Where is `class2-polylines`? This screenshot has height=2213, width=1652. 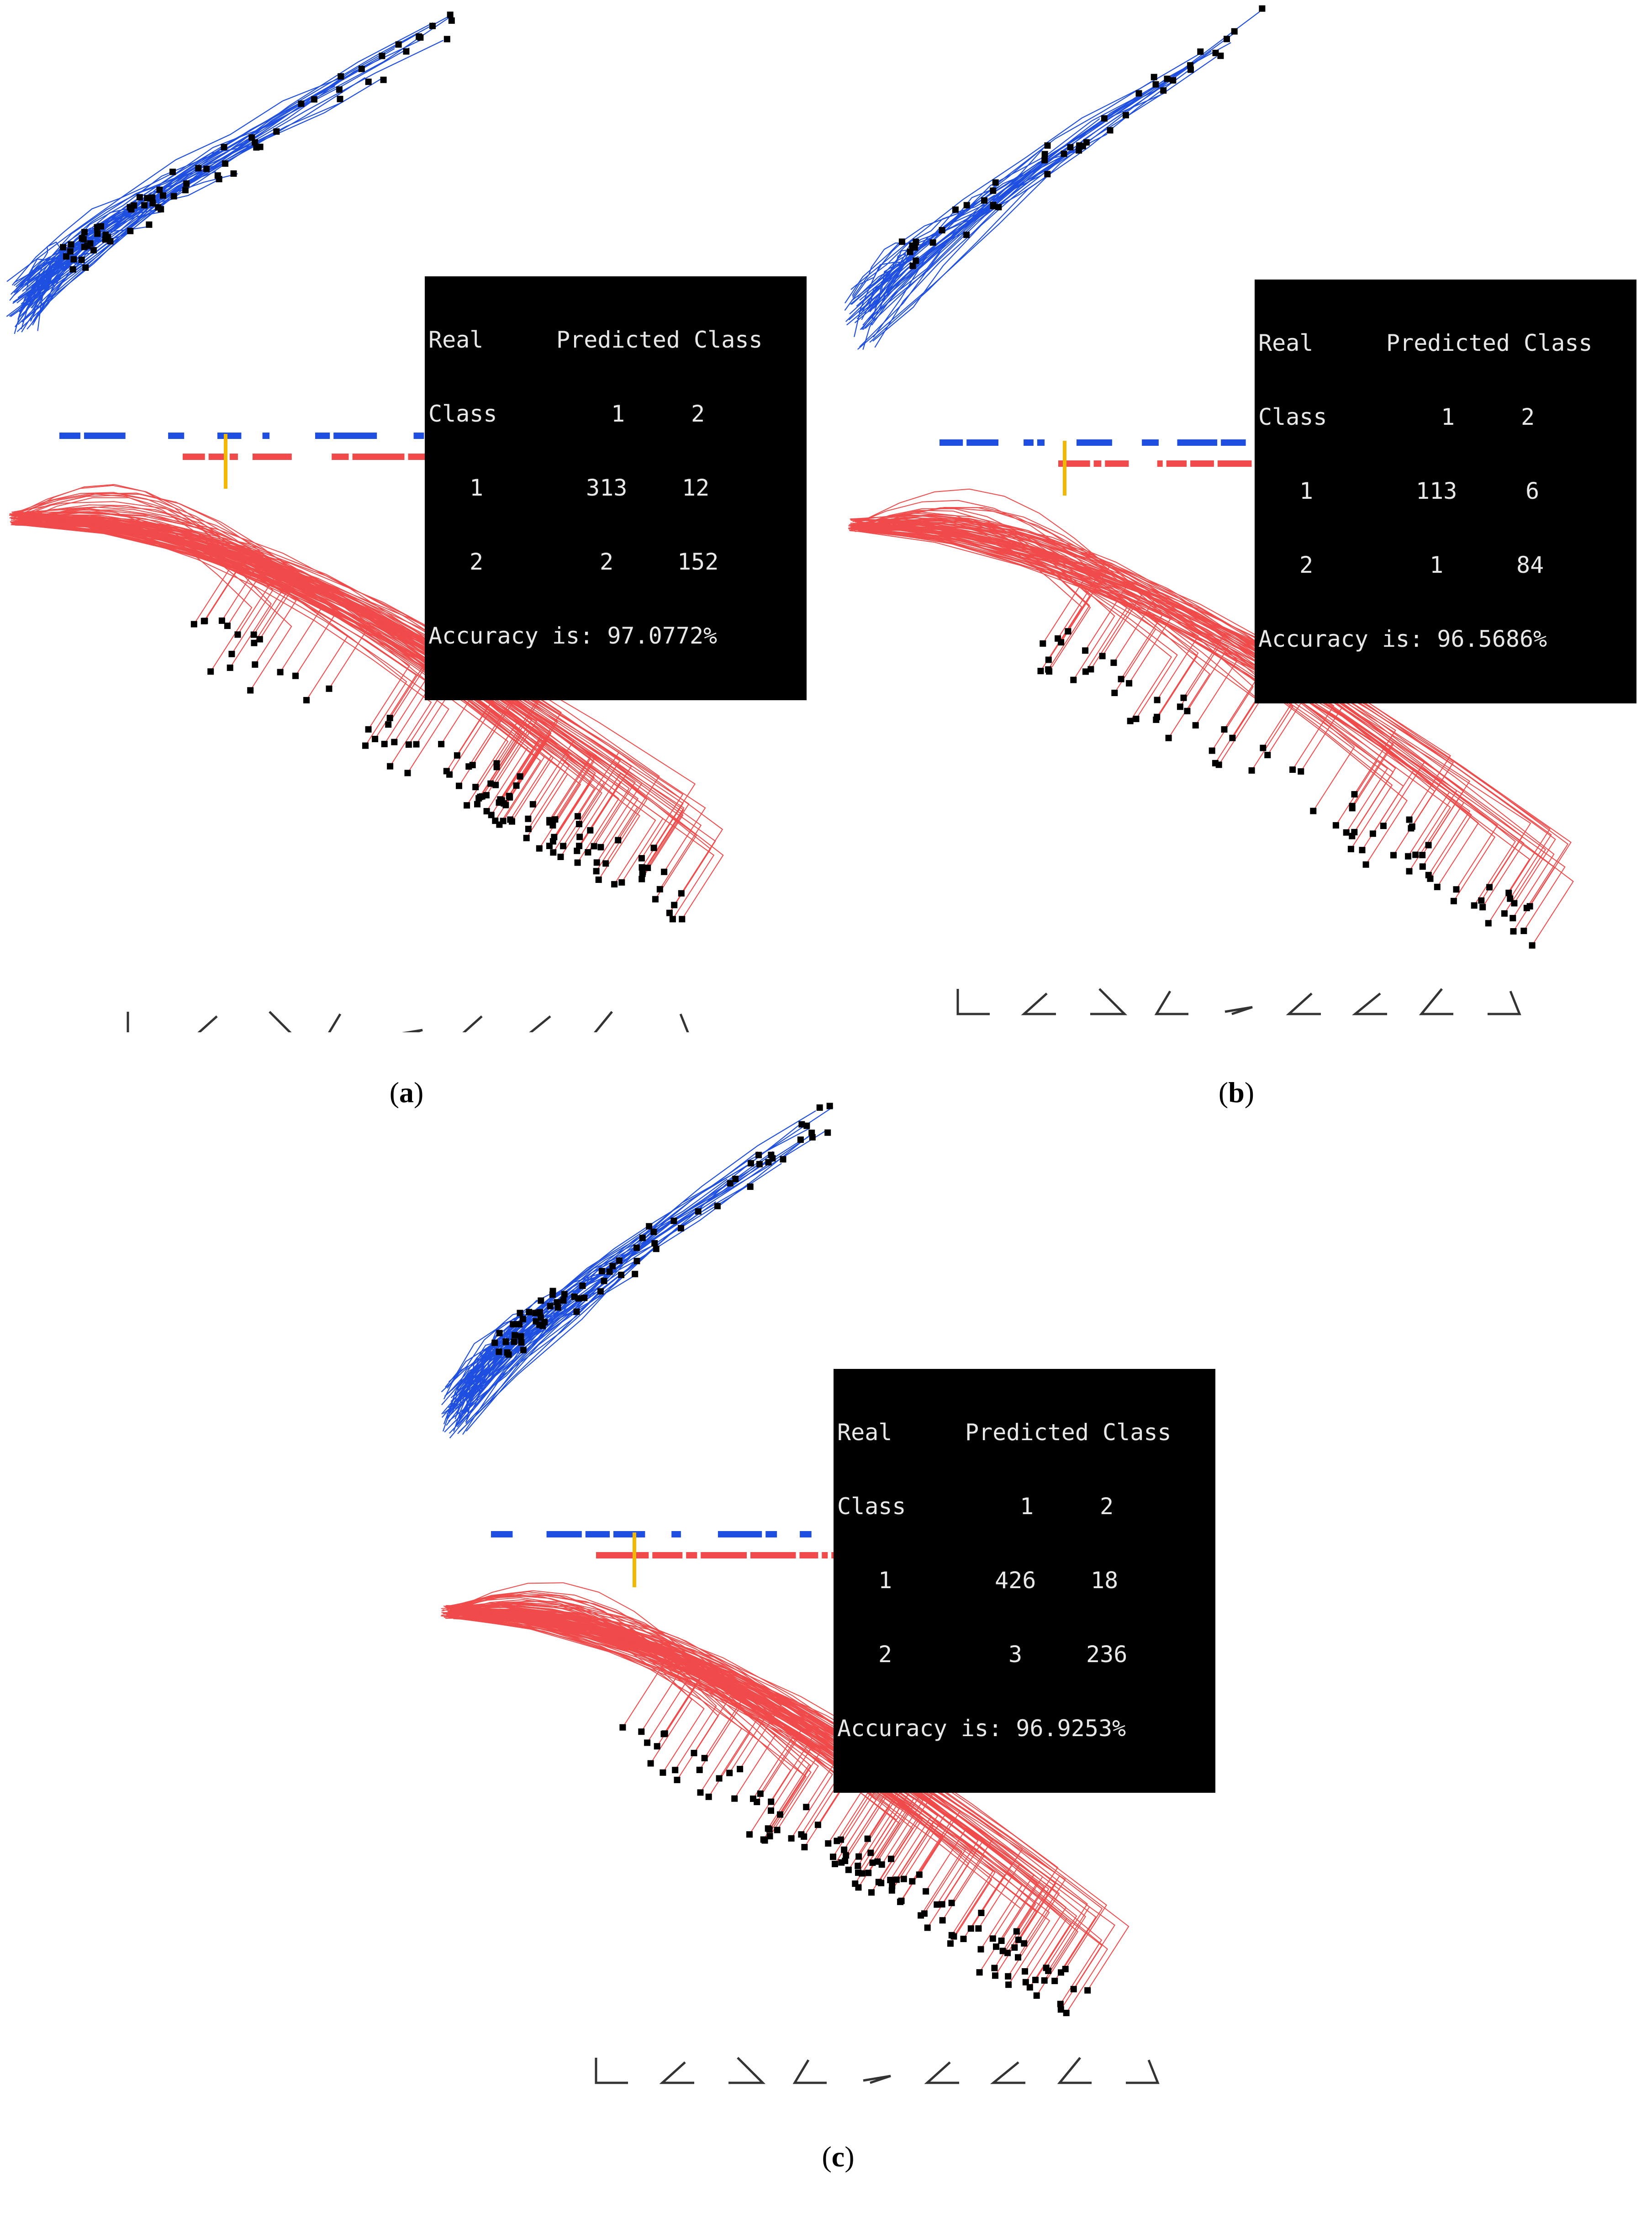
class2-polylines is located at coordinates (1211, 717).